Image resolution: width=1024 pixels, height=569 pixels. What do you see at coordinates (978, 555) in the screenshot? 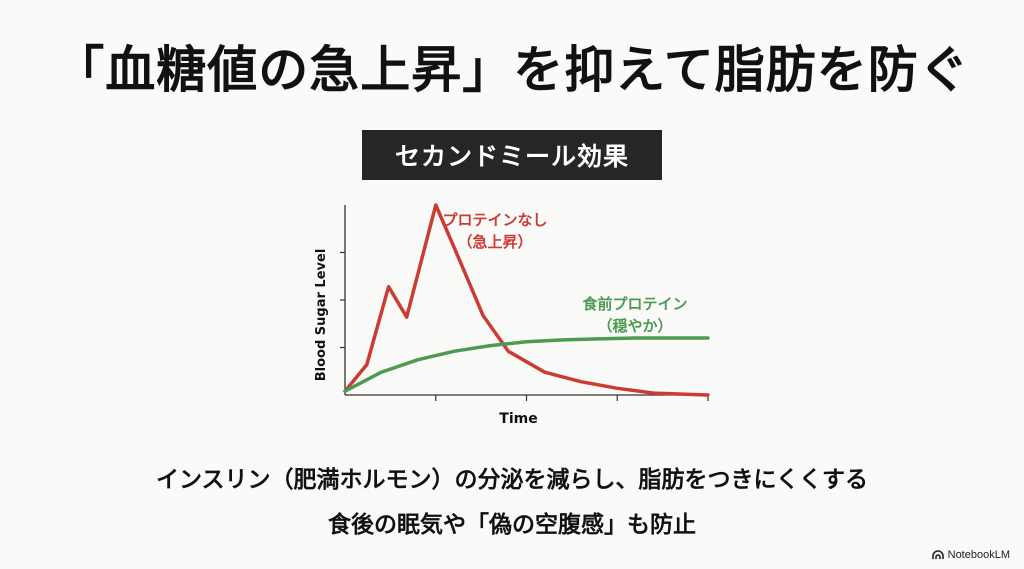
I see `logo-text: NotebookLM` at bounding box center [978, 555].